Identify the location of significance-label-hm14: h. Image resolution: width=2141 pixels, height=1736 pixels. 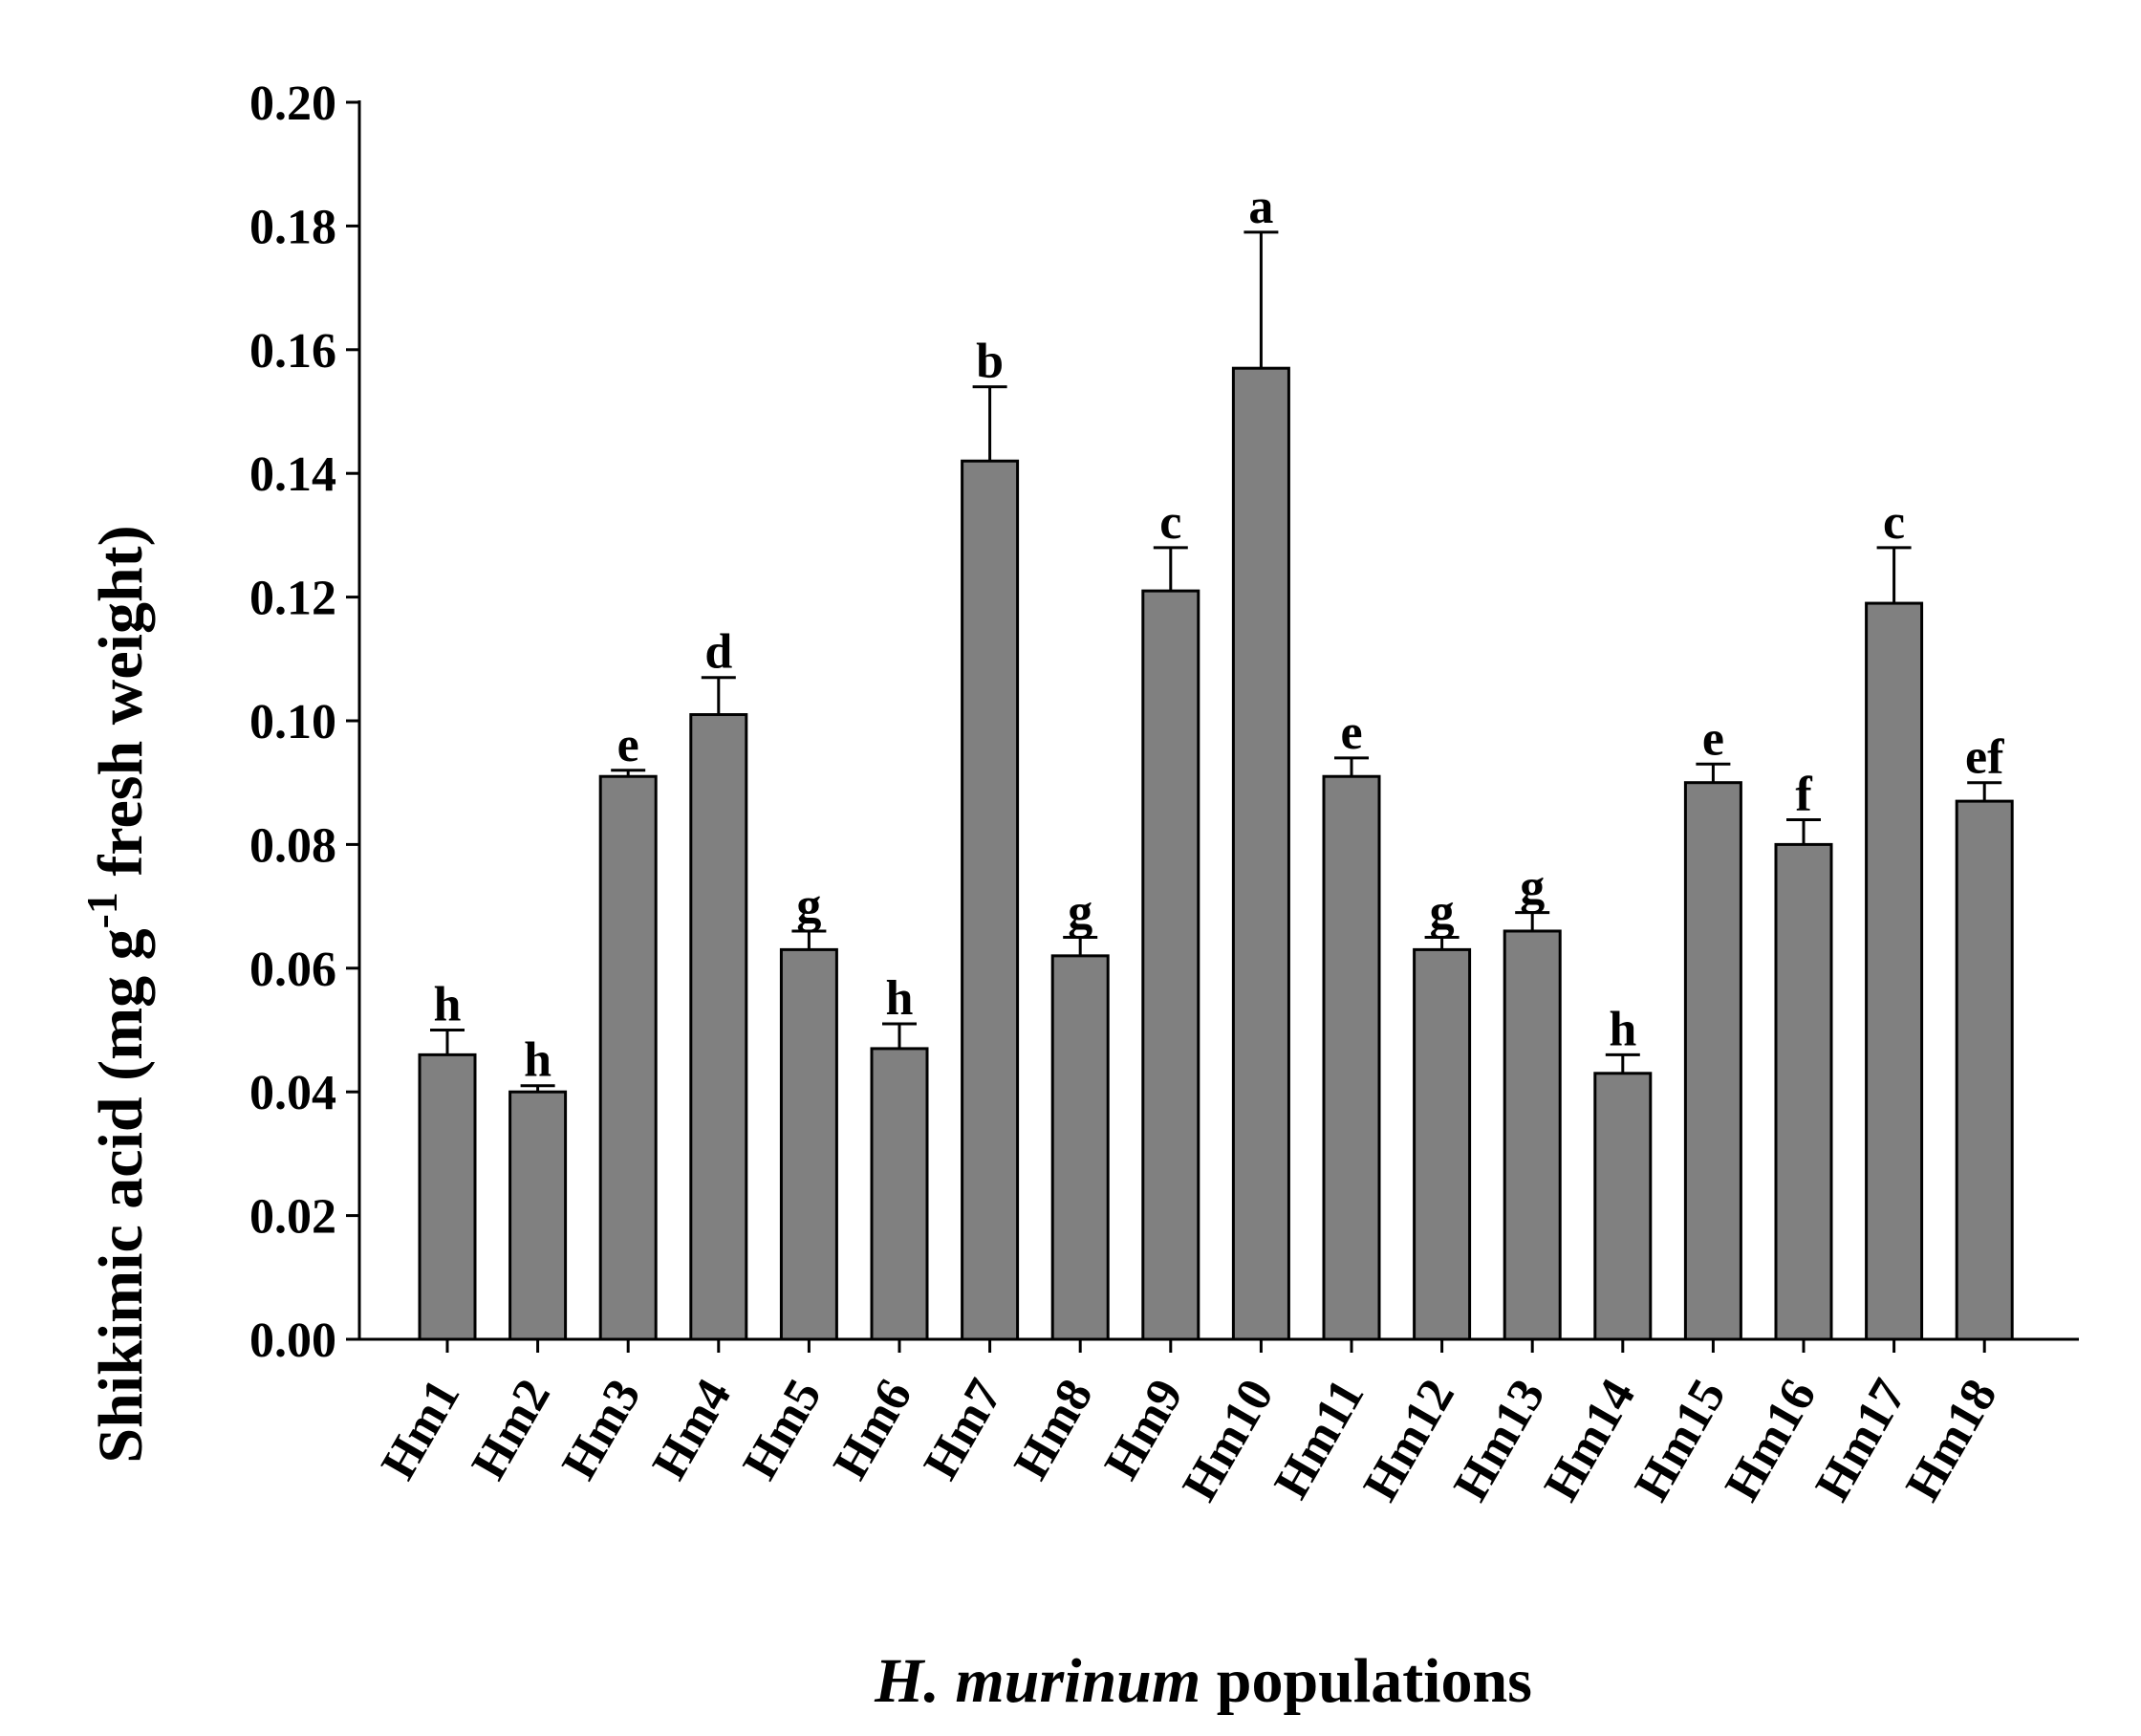
(1622, 1029).